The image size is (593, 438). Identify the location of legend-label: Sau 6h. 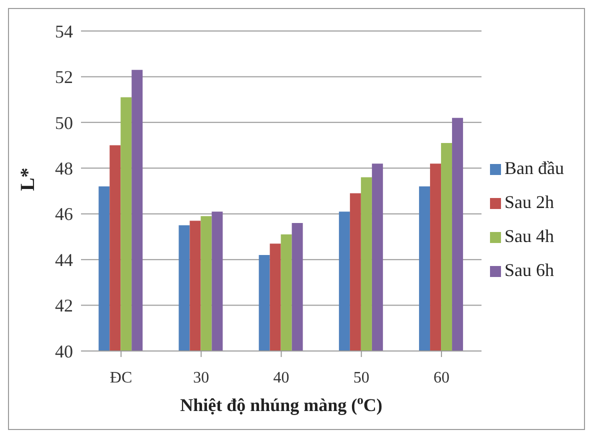
(529, 270).